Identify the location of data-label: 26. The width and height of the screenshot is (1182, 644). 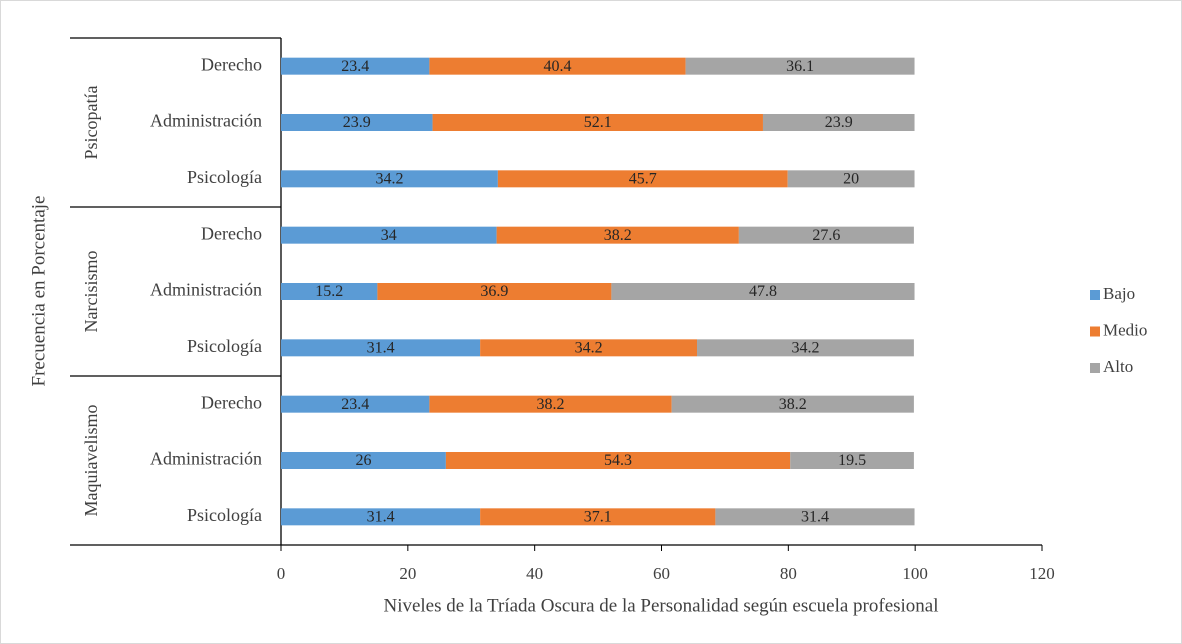
(363, 460).